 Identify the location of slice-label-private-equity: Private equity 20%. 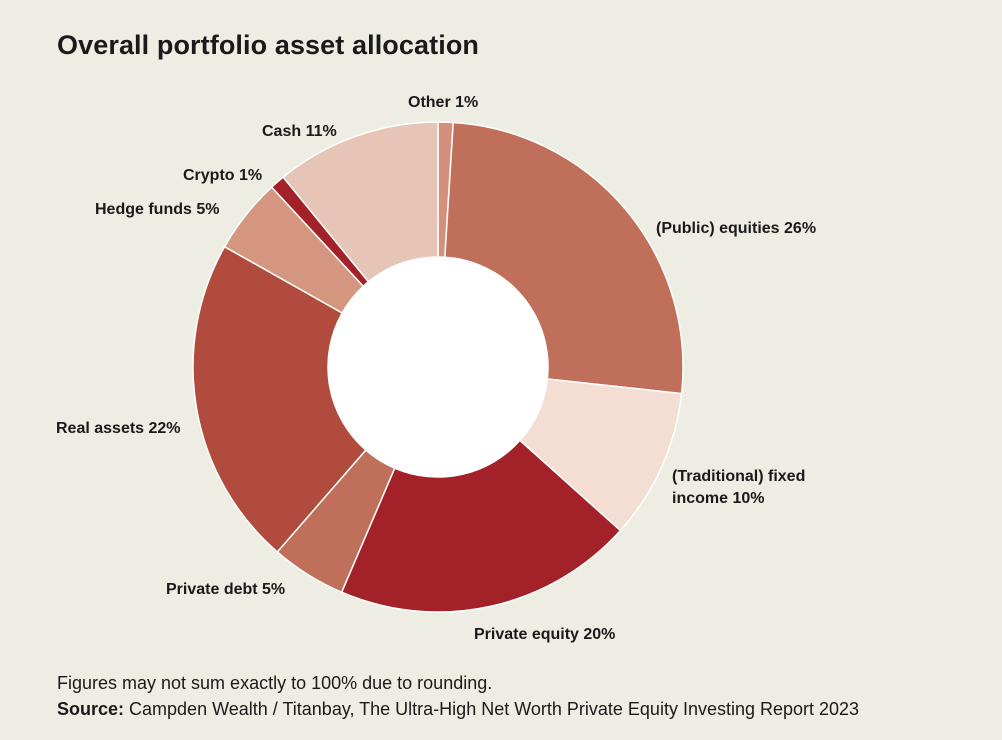
(544, 634).